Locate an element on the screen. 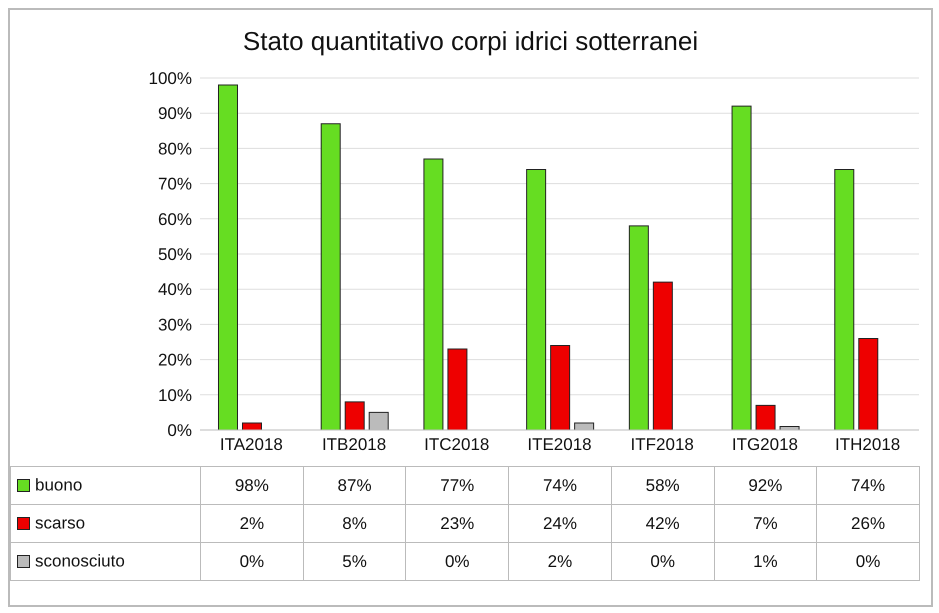  data-label: 26% is located at coordinates (868, 523).